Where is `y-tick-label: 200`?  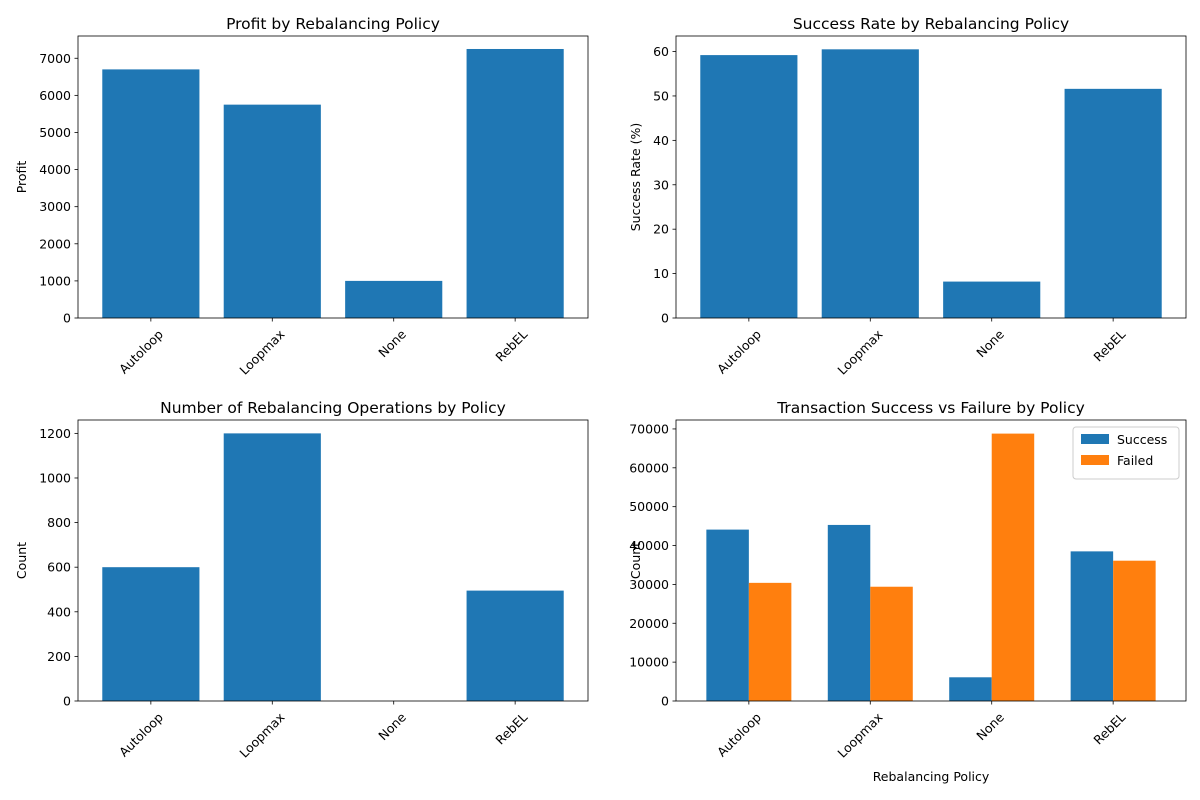 y-tick-label: 200 is located at coordinates (59, 656).